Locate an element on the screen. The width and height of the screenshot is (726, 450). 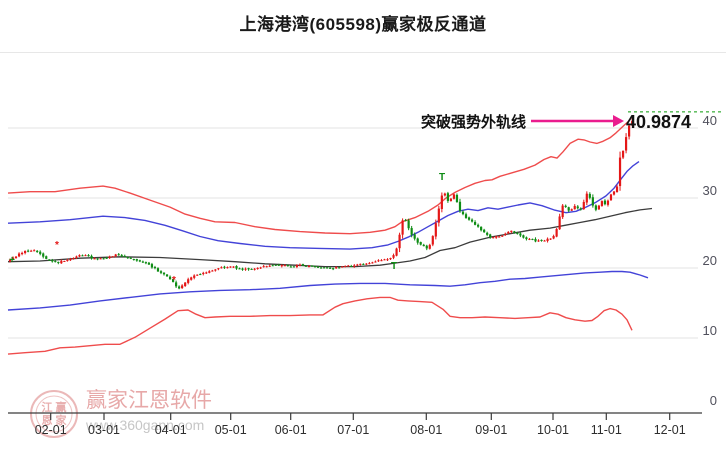
breakout-annotation-text: 突破强势外轨线 is located at coordinates (473, 122).